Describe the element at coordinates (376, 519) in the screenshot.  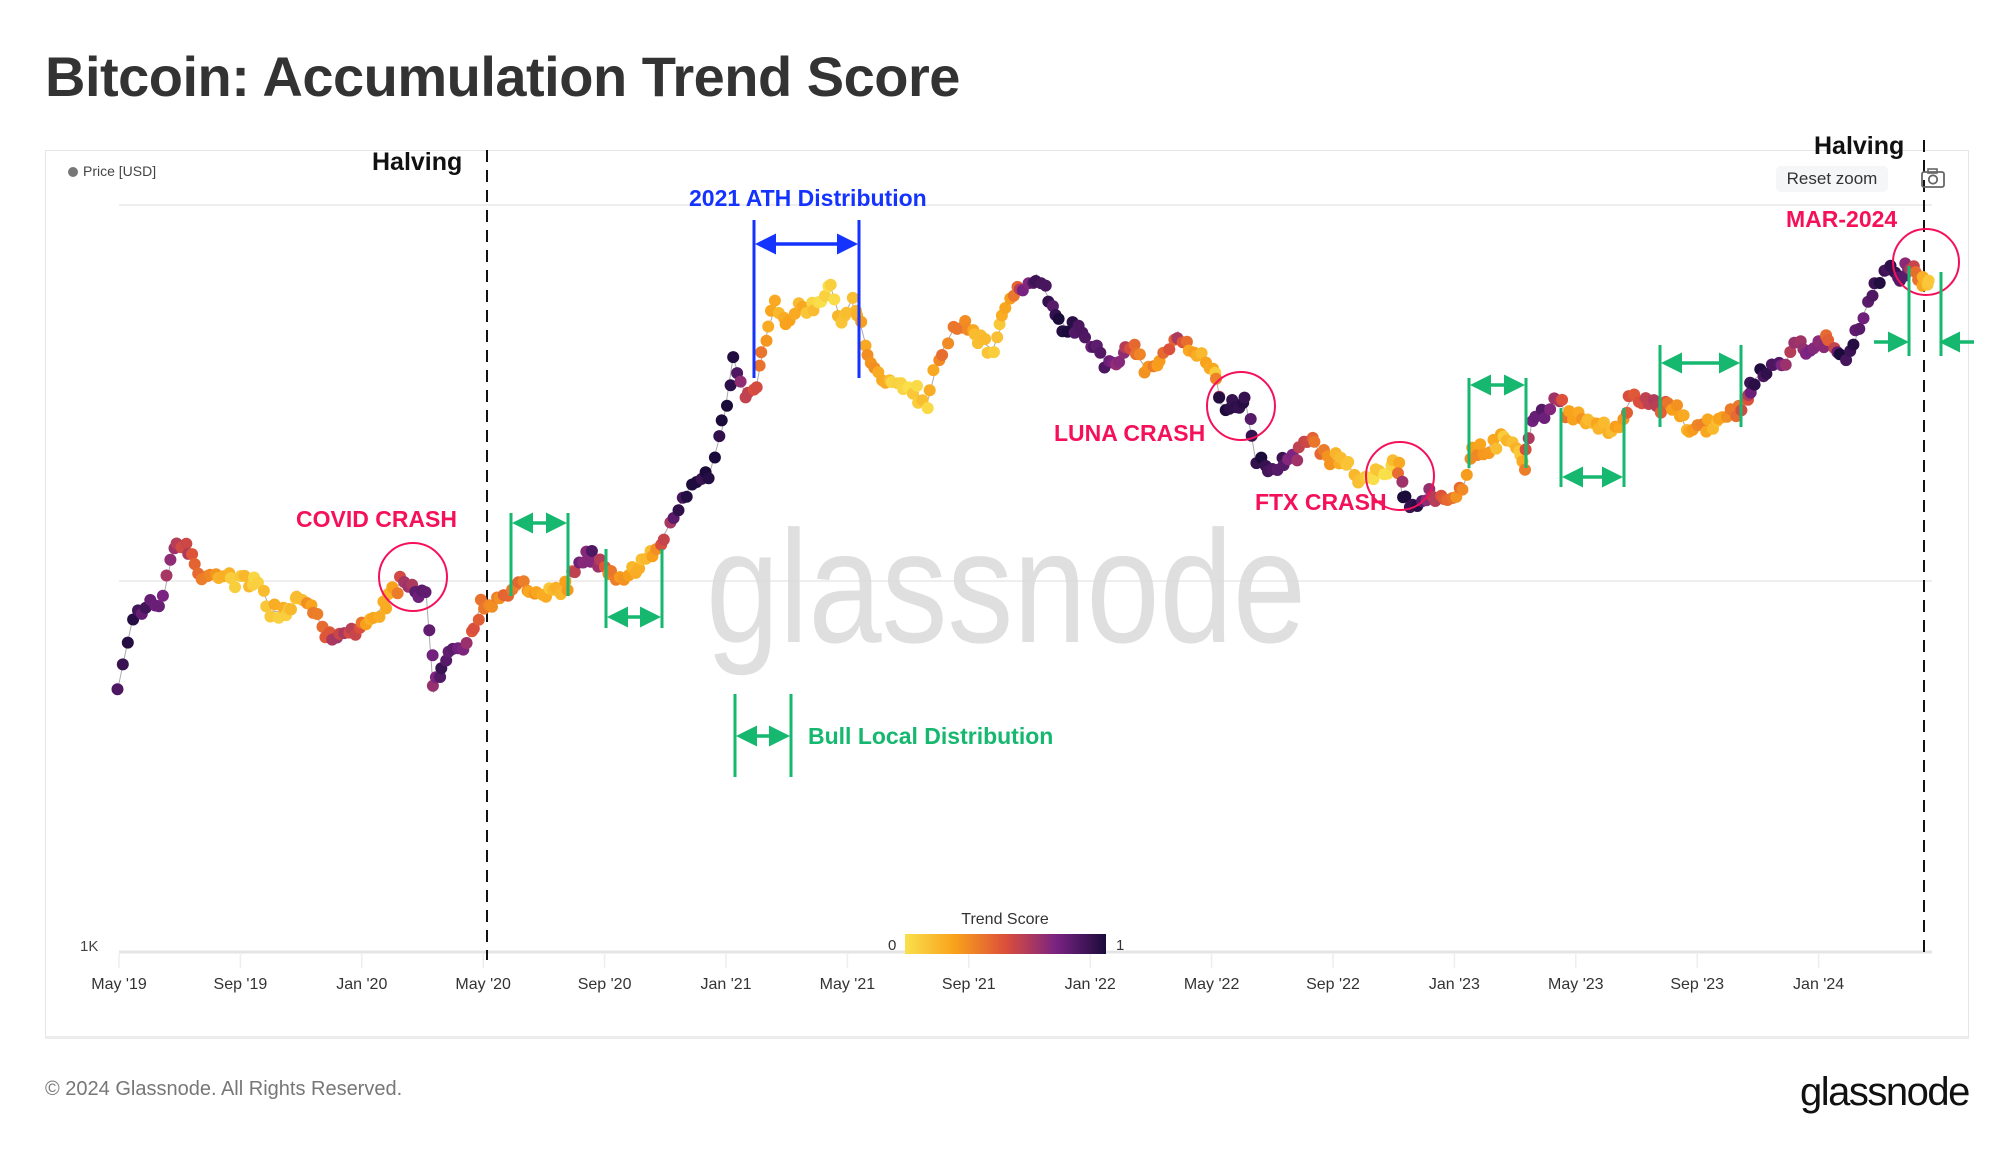
I see `covid-crash-label: COVID CRASH` at that location.